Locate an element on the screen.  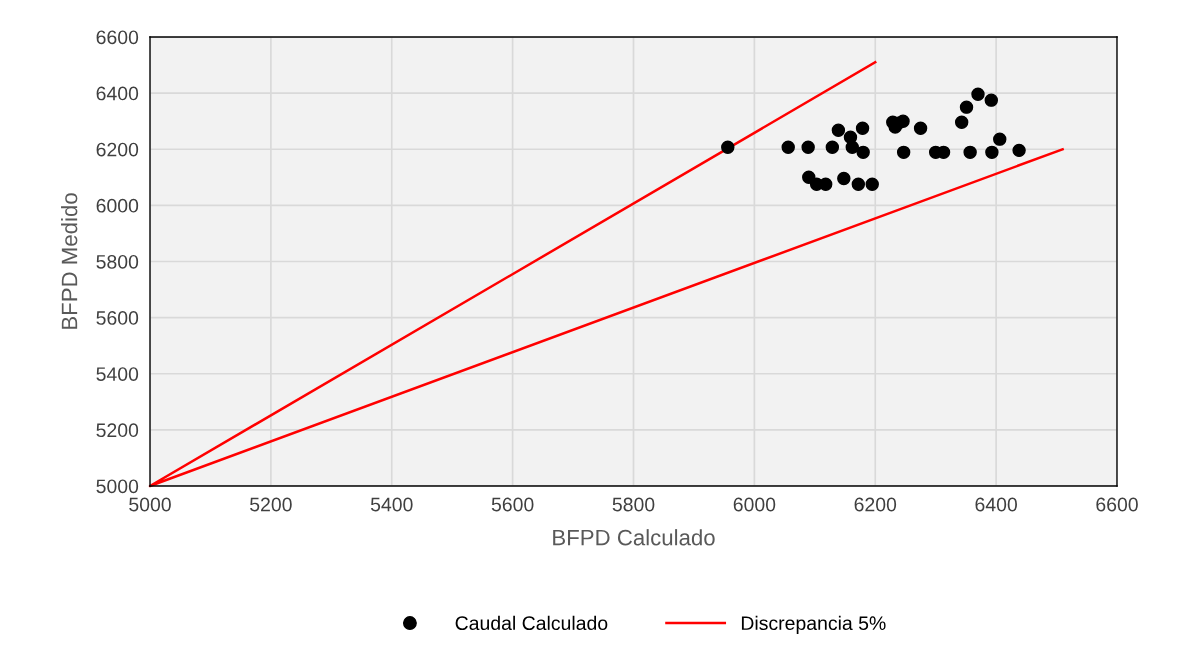
x-axis-title: BFPD Calculado is located at coordinates (634, 537).